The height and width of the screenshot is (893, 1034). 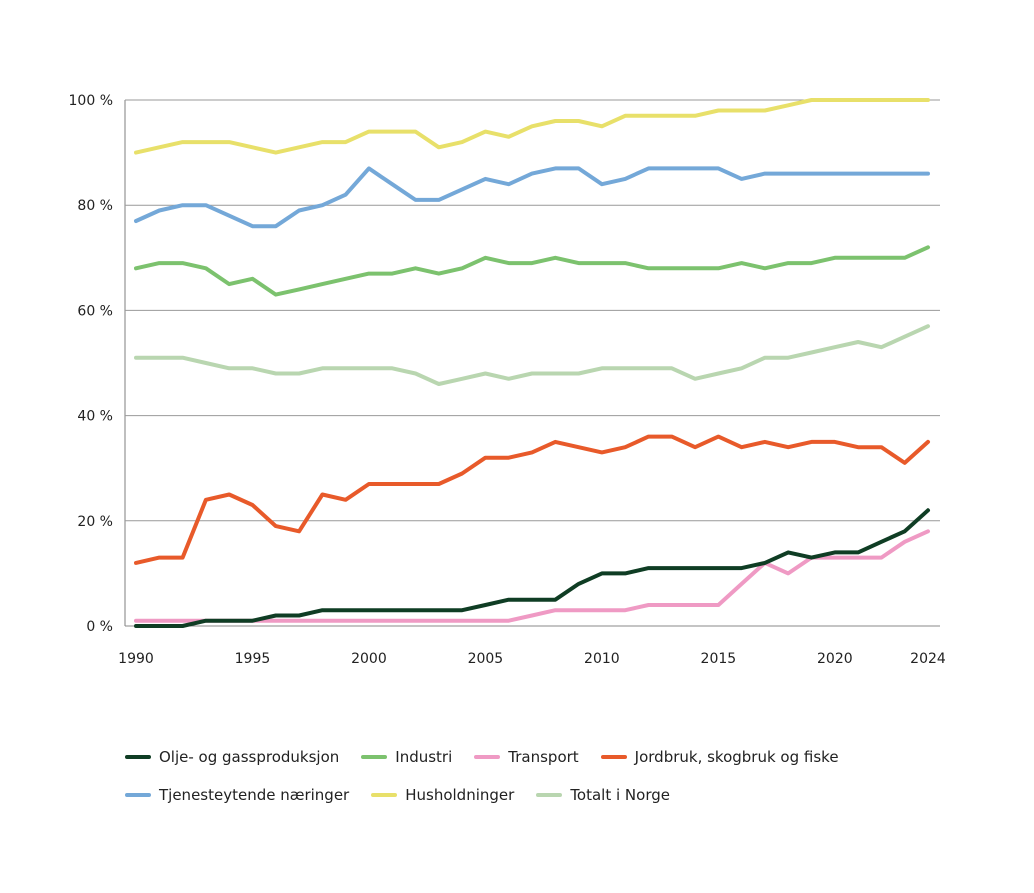 What do you see at coordinates (91, 364) in the screenshot?
I see `y-axis-ticks: 0 % 20 % 40 % 60 % 80 % 100 %` at bounding box center [91, 364].